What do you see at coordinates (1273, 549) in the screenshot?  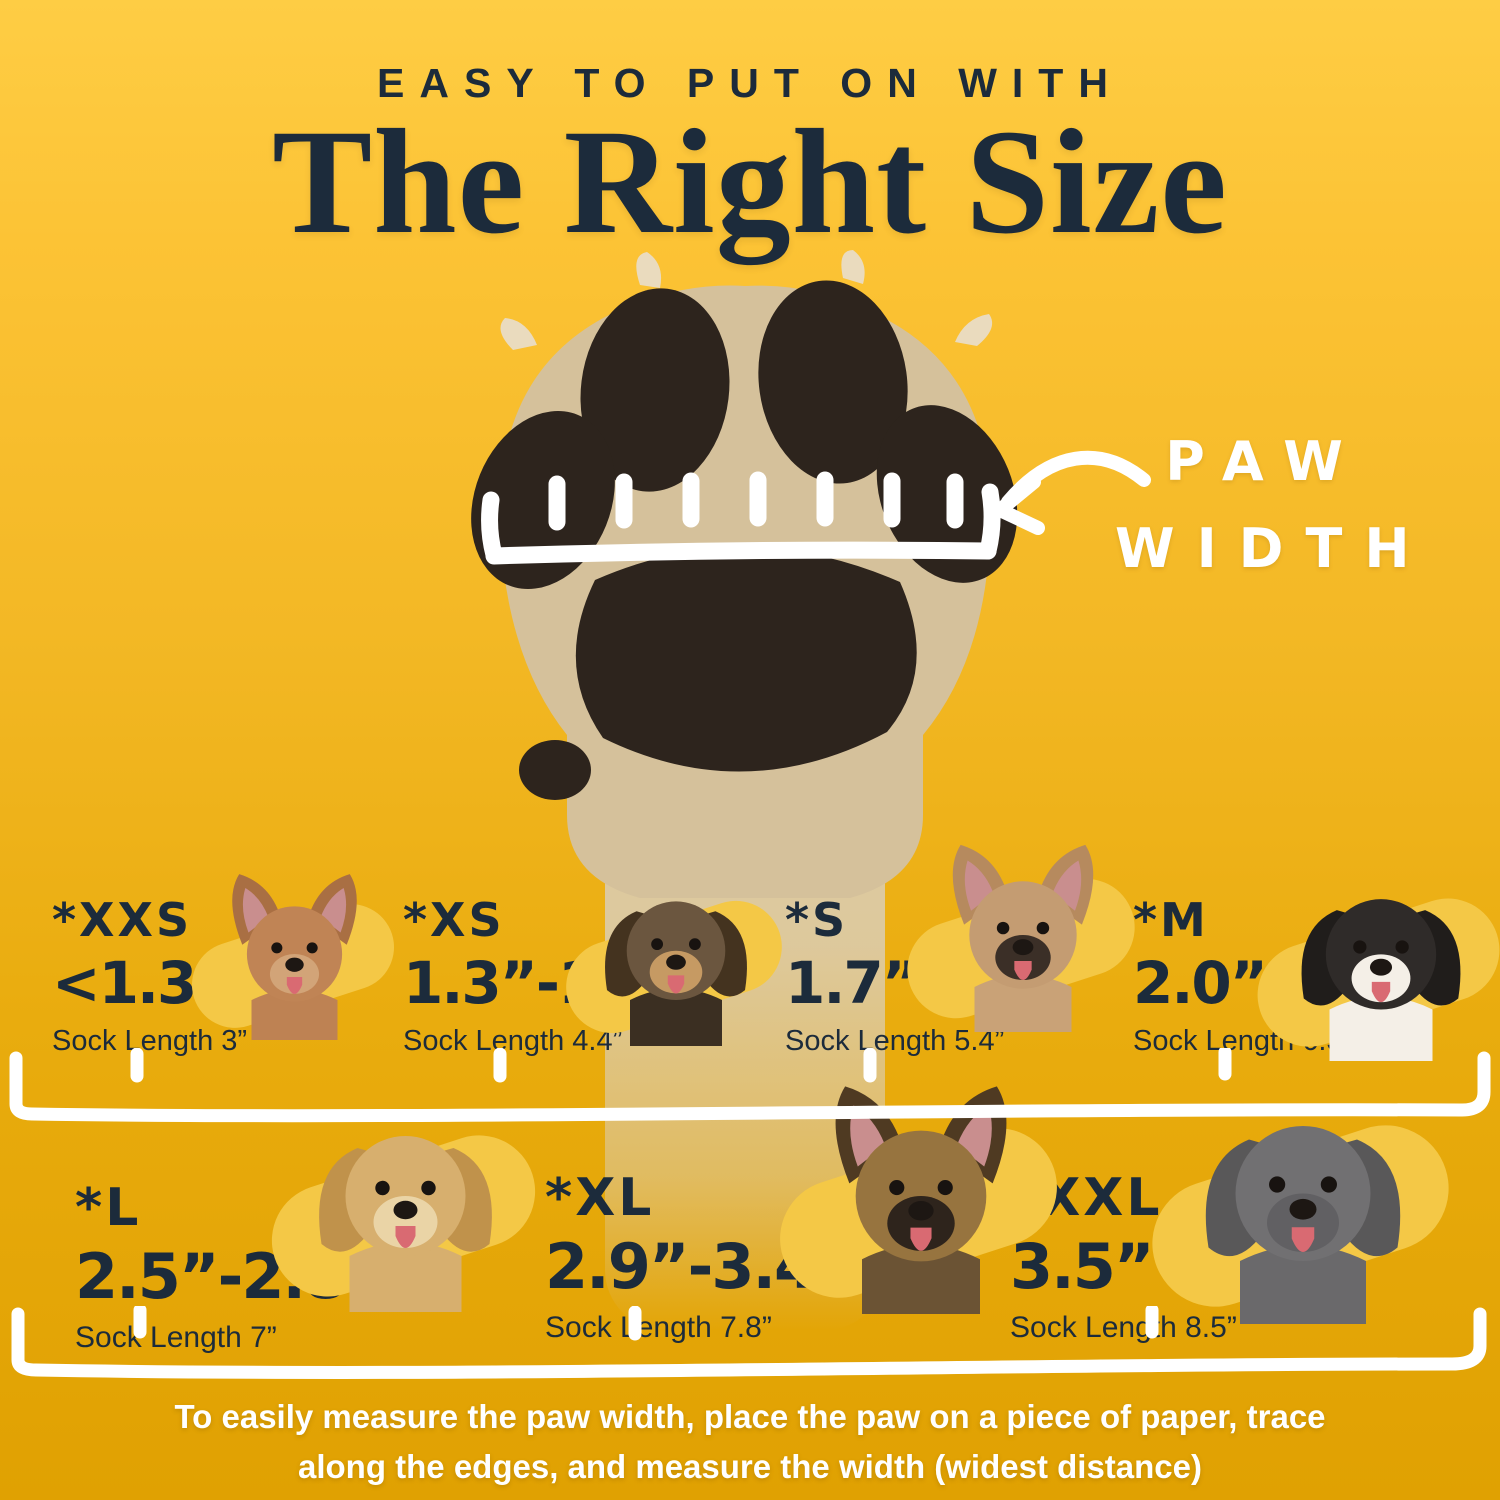 I see `paw-width-line2: WIDTH` at bounding box center [1273, 549].